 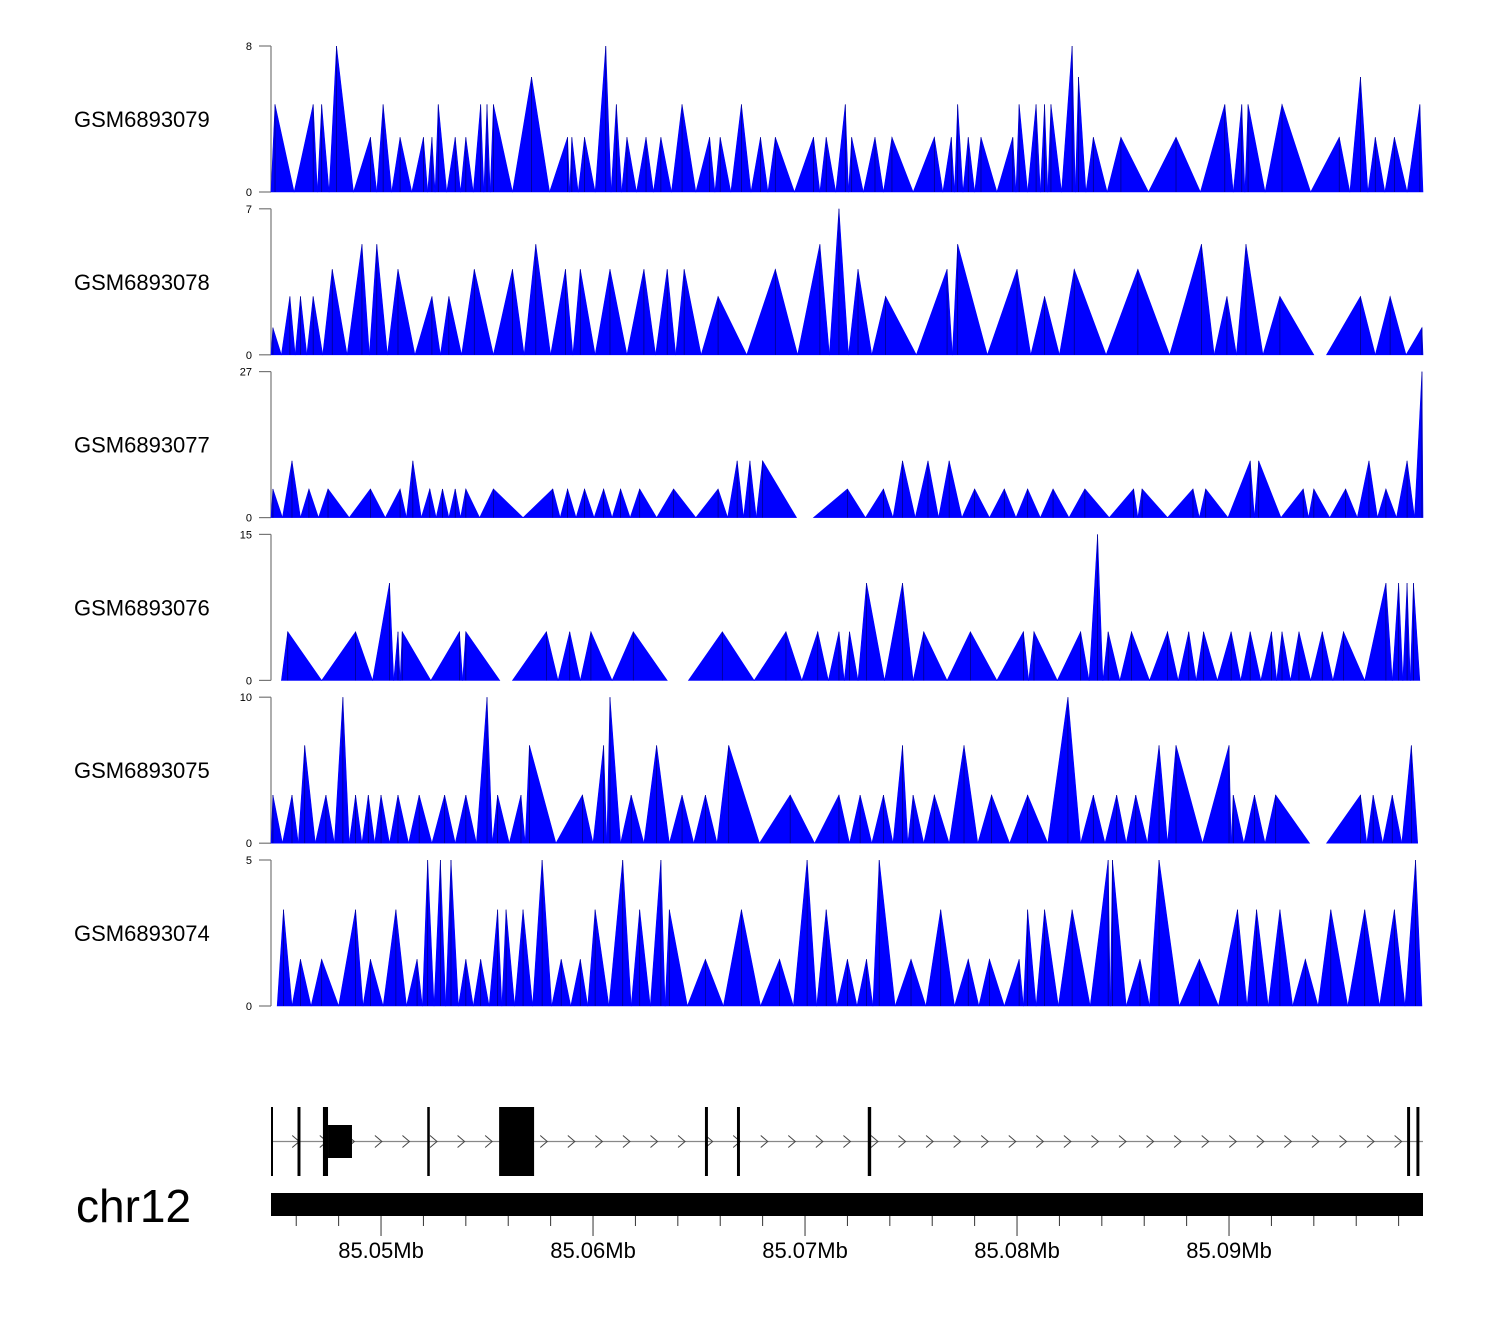 What do you see at coordinates (142, 933) in the screenshot?
I see `track-label: GSM6893074` at bounding box center [142, 933].